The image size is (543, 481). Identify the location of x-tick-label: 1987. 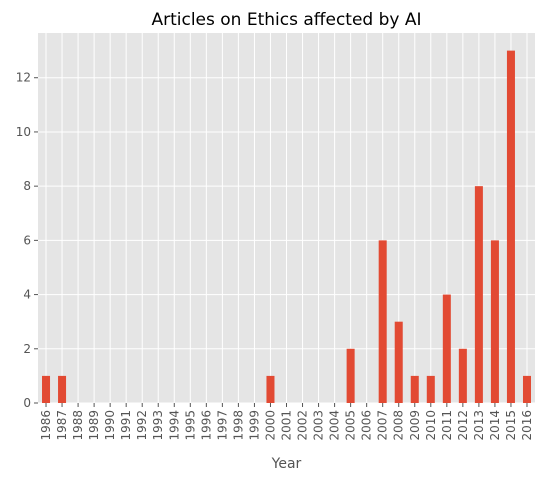
(62, 425).